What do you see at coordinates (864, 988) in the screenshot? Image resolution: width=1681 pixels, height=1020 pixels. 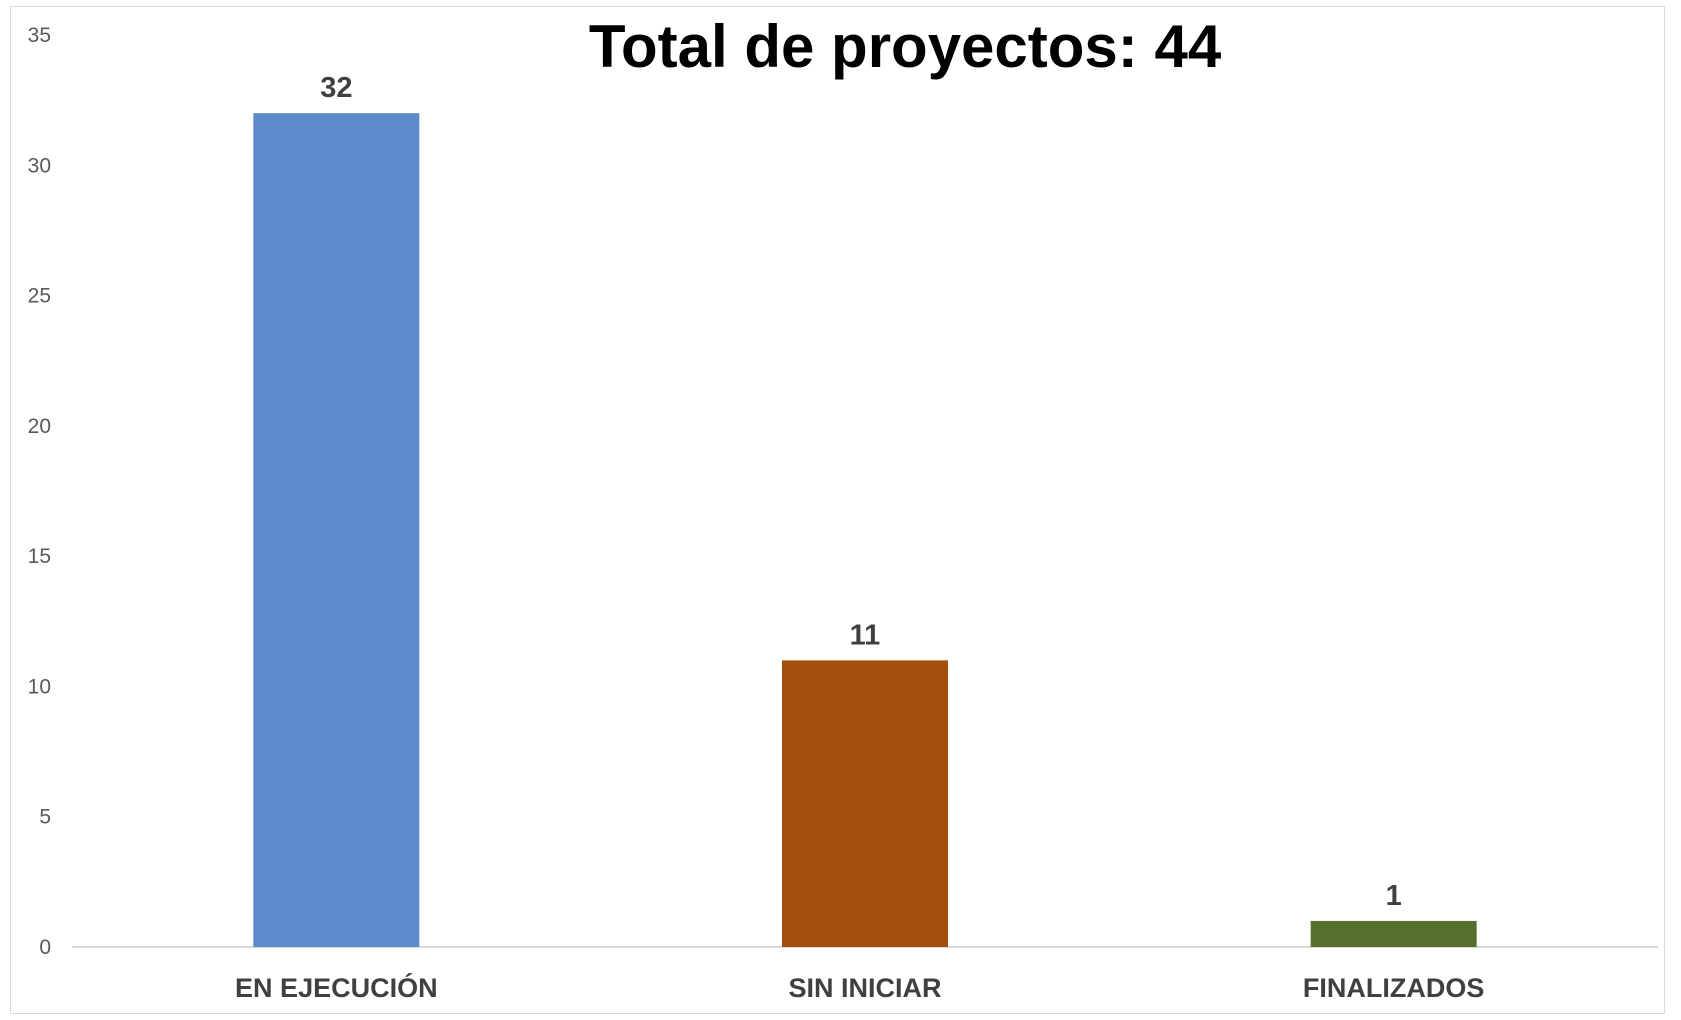 I see `category-label: SIN INICIAR` at bounding box center [864, 988].